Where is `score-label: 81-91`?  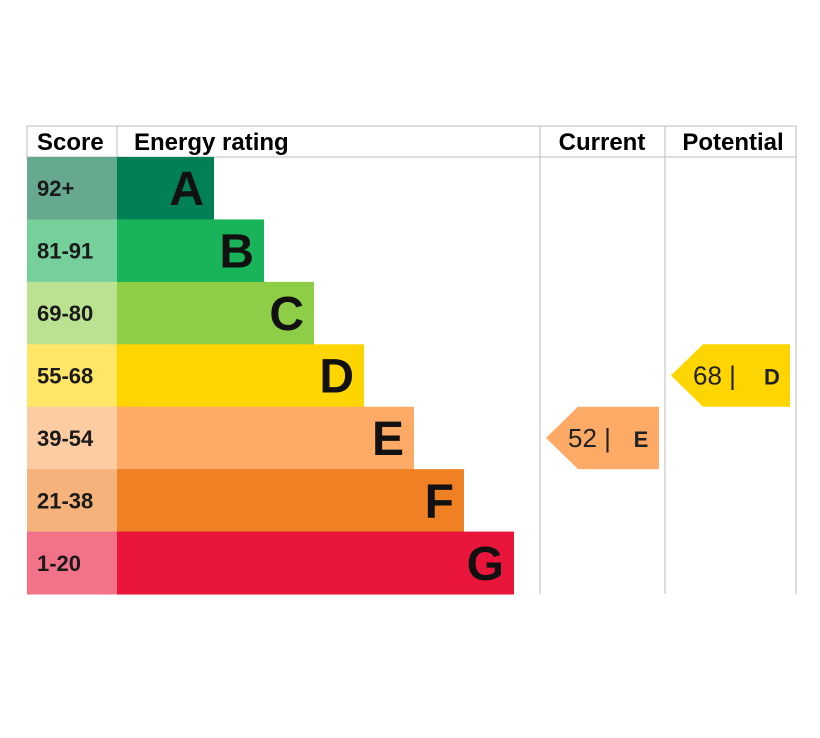
score-label: 81-91 is located at coordinates (65, 251).